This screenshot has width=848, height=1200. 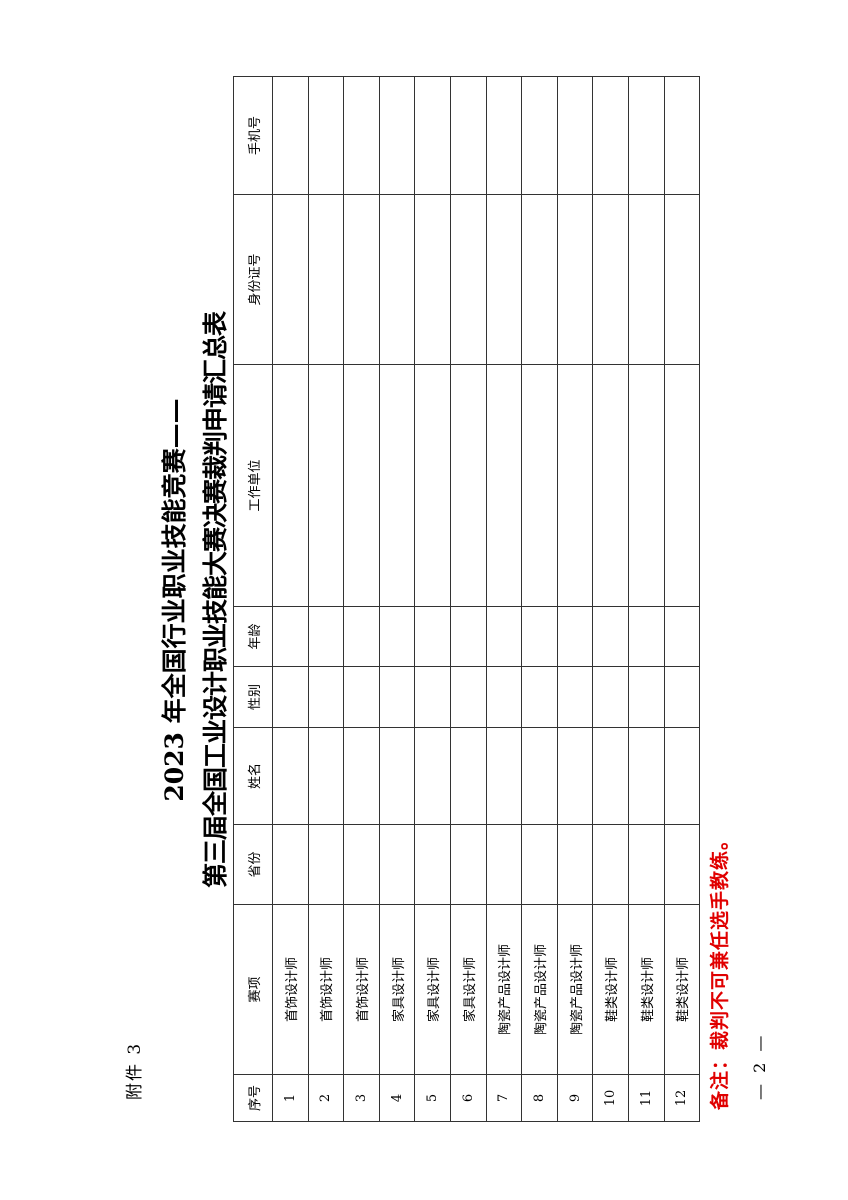 I want to click on event-cell: 陶瓷产品设计师, so click(x=504, y=989).